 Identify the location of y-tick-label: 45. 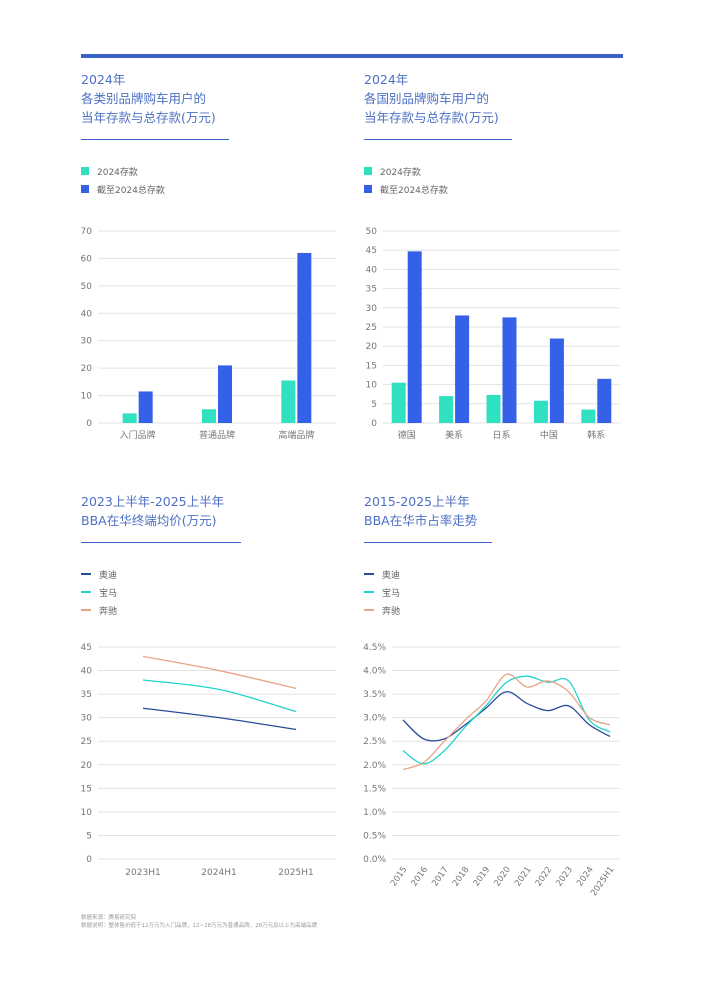
(86, 648).